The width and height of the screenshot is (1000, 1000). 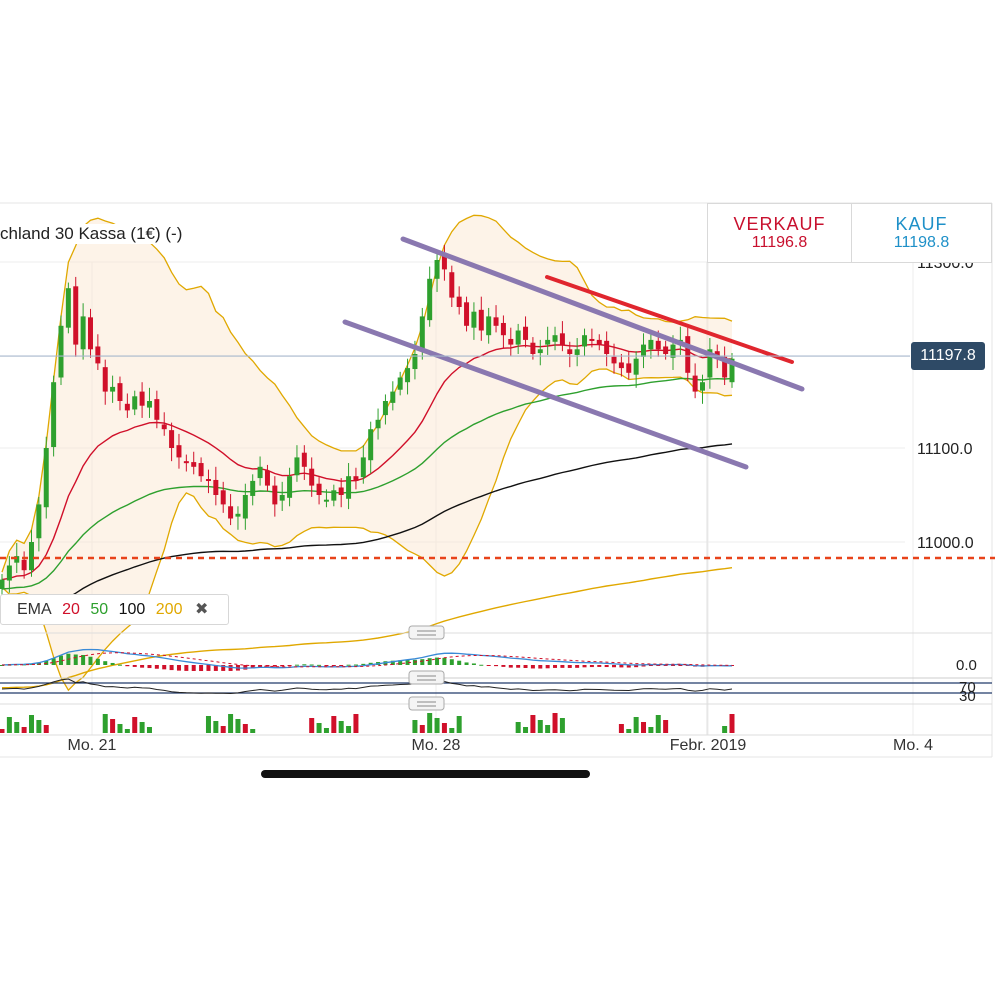 I want to click on ema-legend-label: EMA, so click(x=34, y=609).